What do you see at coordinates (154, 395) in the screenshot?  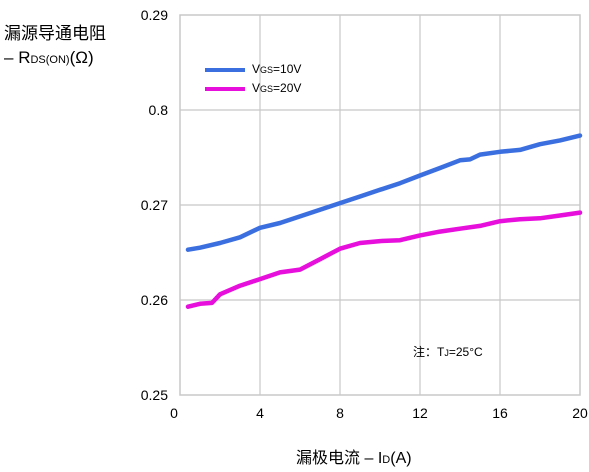 I see `y-tick-label: 0.25` at bounding box center [154, 395].